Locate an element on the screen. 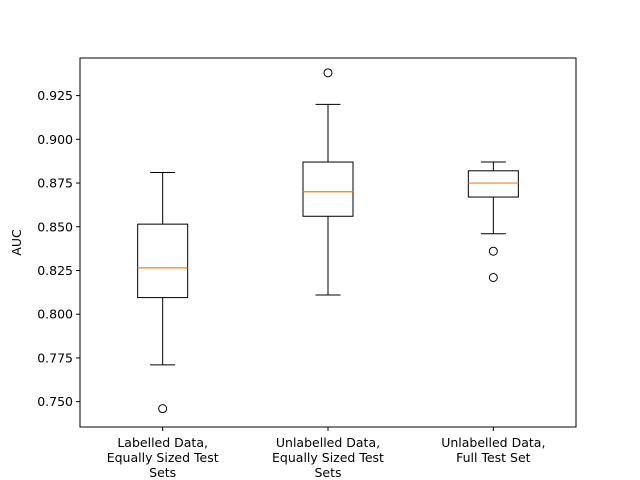 The width and height of the screenshot is (640, 480). x-tick-label-line: Labelled Data, is located at coordinates (162, 442).